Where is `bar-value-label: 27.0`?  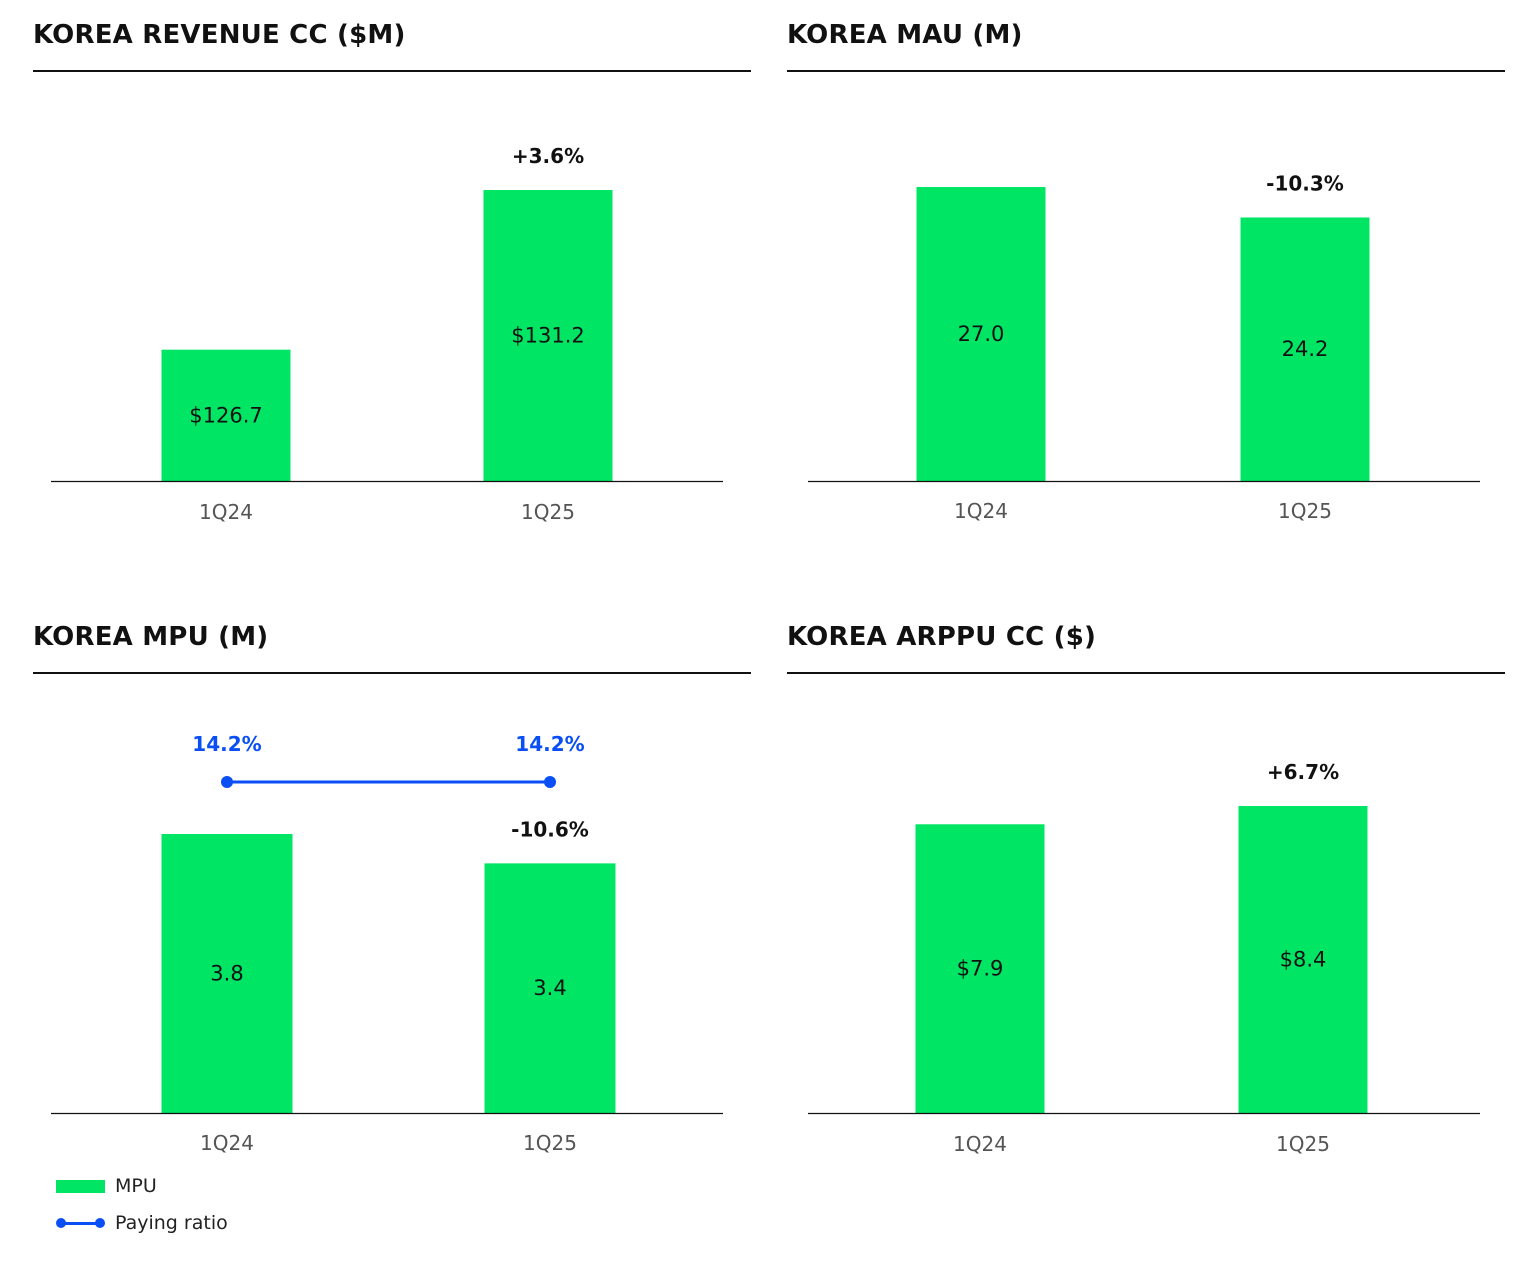
bar-value-label: 27.0 is located at coordinates (981, 334).